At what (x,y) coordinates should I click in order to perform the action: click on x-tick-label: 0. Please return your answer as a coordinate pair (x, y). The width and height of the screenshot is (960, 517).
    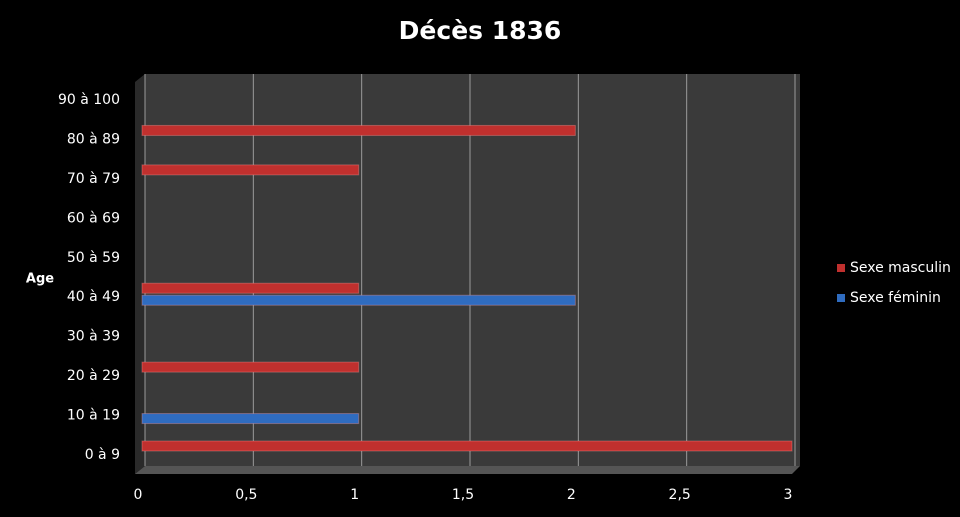
    Looking at the image, I should click on (138, 495).